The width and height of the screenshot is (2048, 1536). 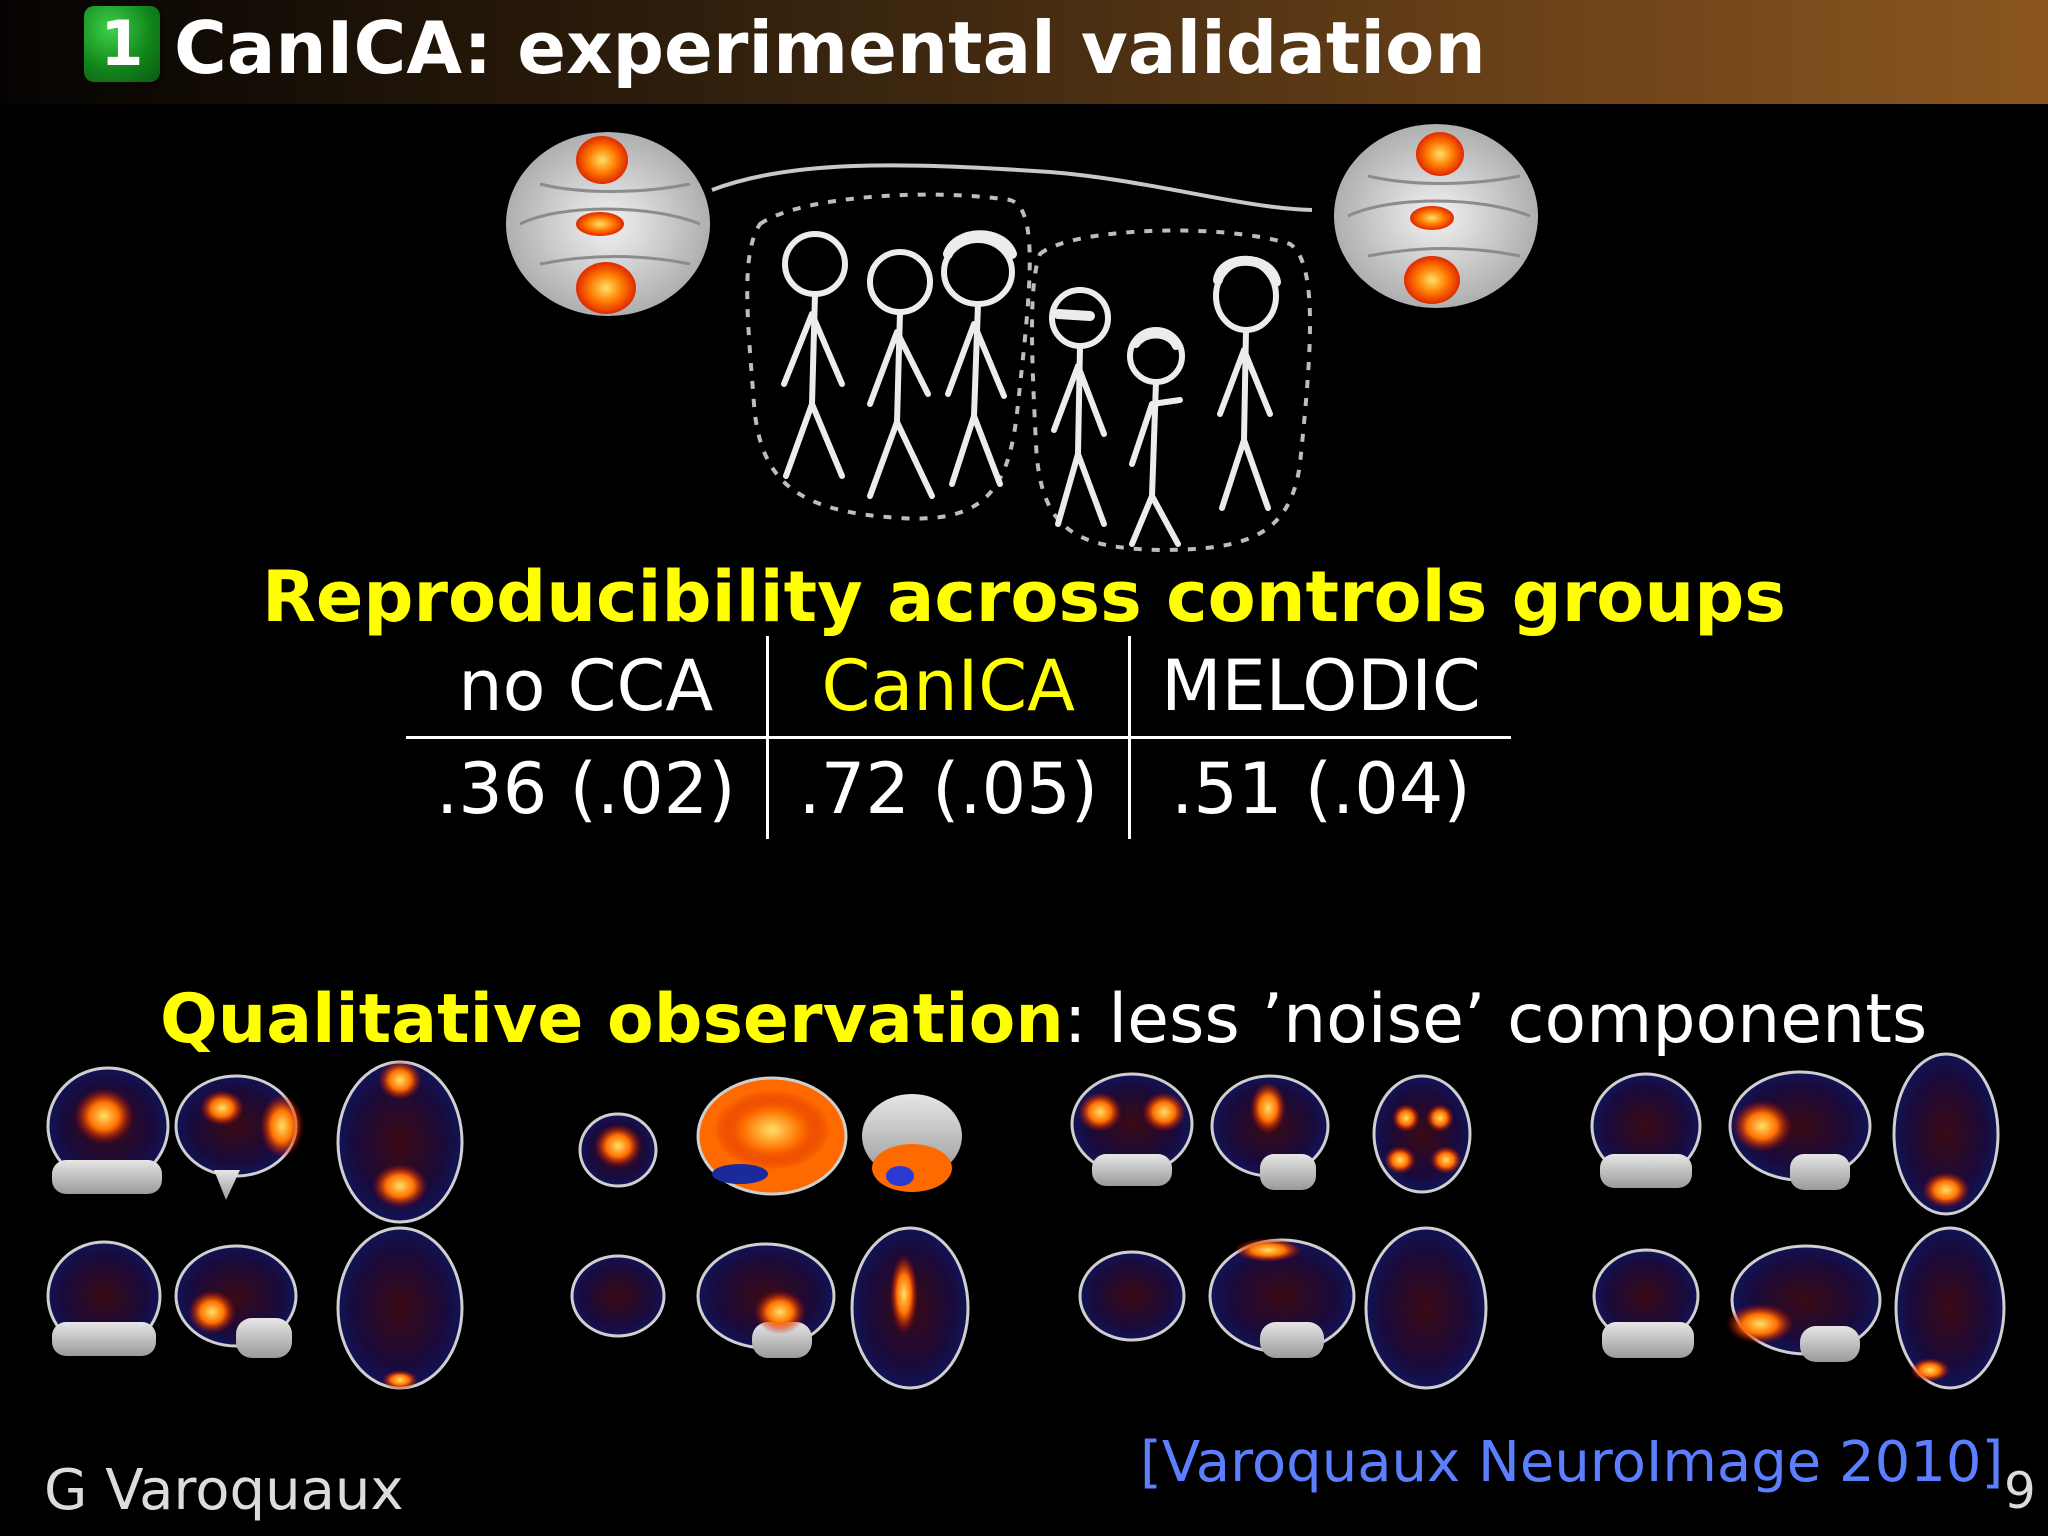 I want to click on title-bar, so click(x=1024, y=52).